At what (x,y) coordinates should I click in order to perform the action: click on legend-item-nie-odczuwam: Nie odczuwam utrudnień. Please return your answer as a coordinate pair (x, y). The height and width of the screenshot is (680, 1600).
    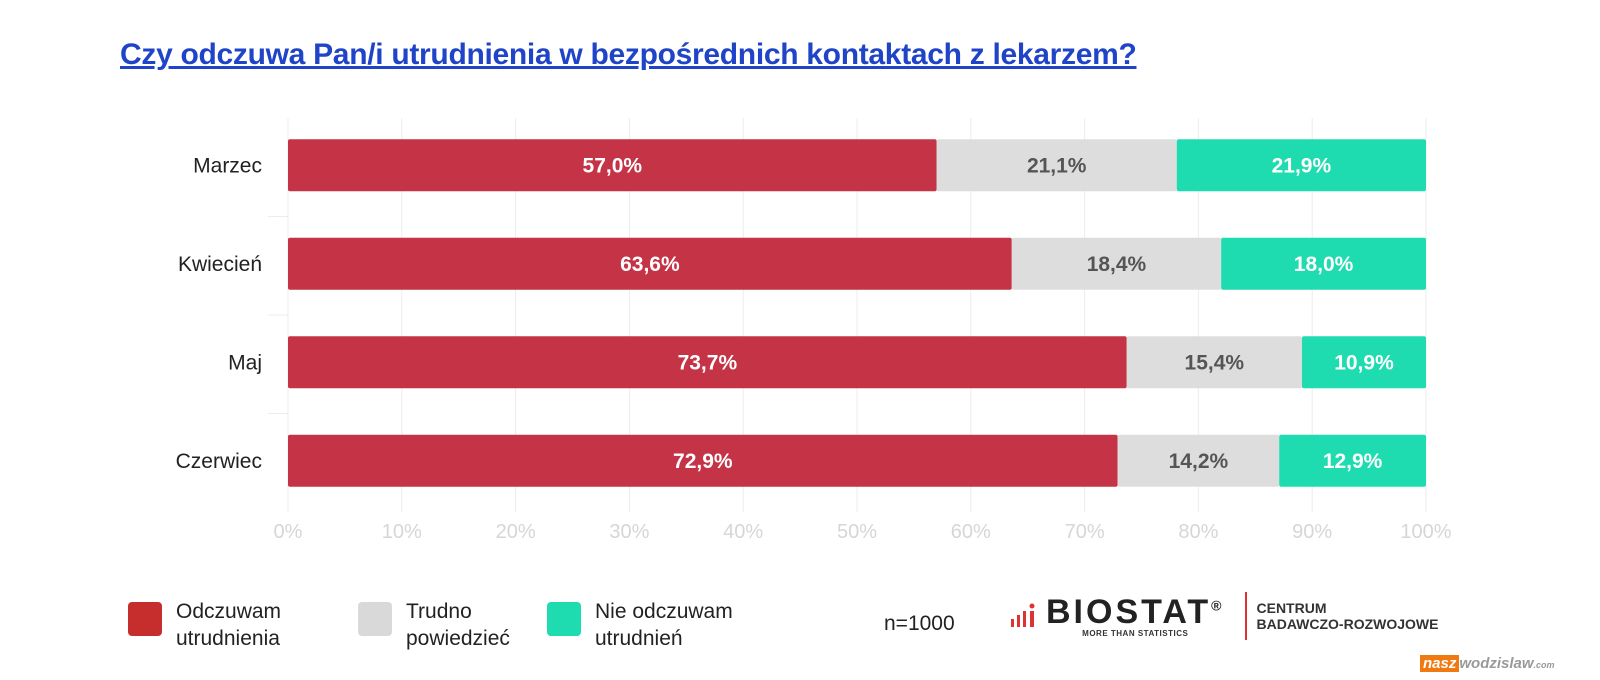
    Looking at the image, I should click on (640, 625).